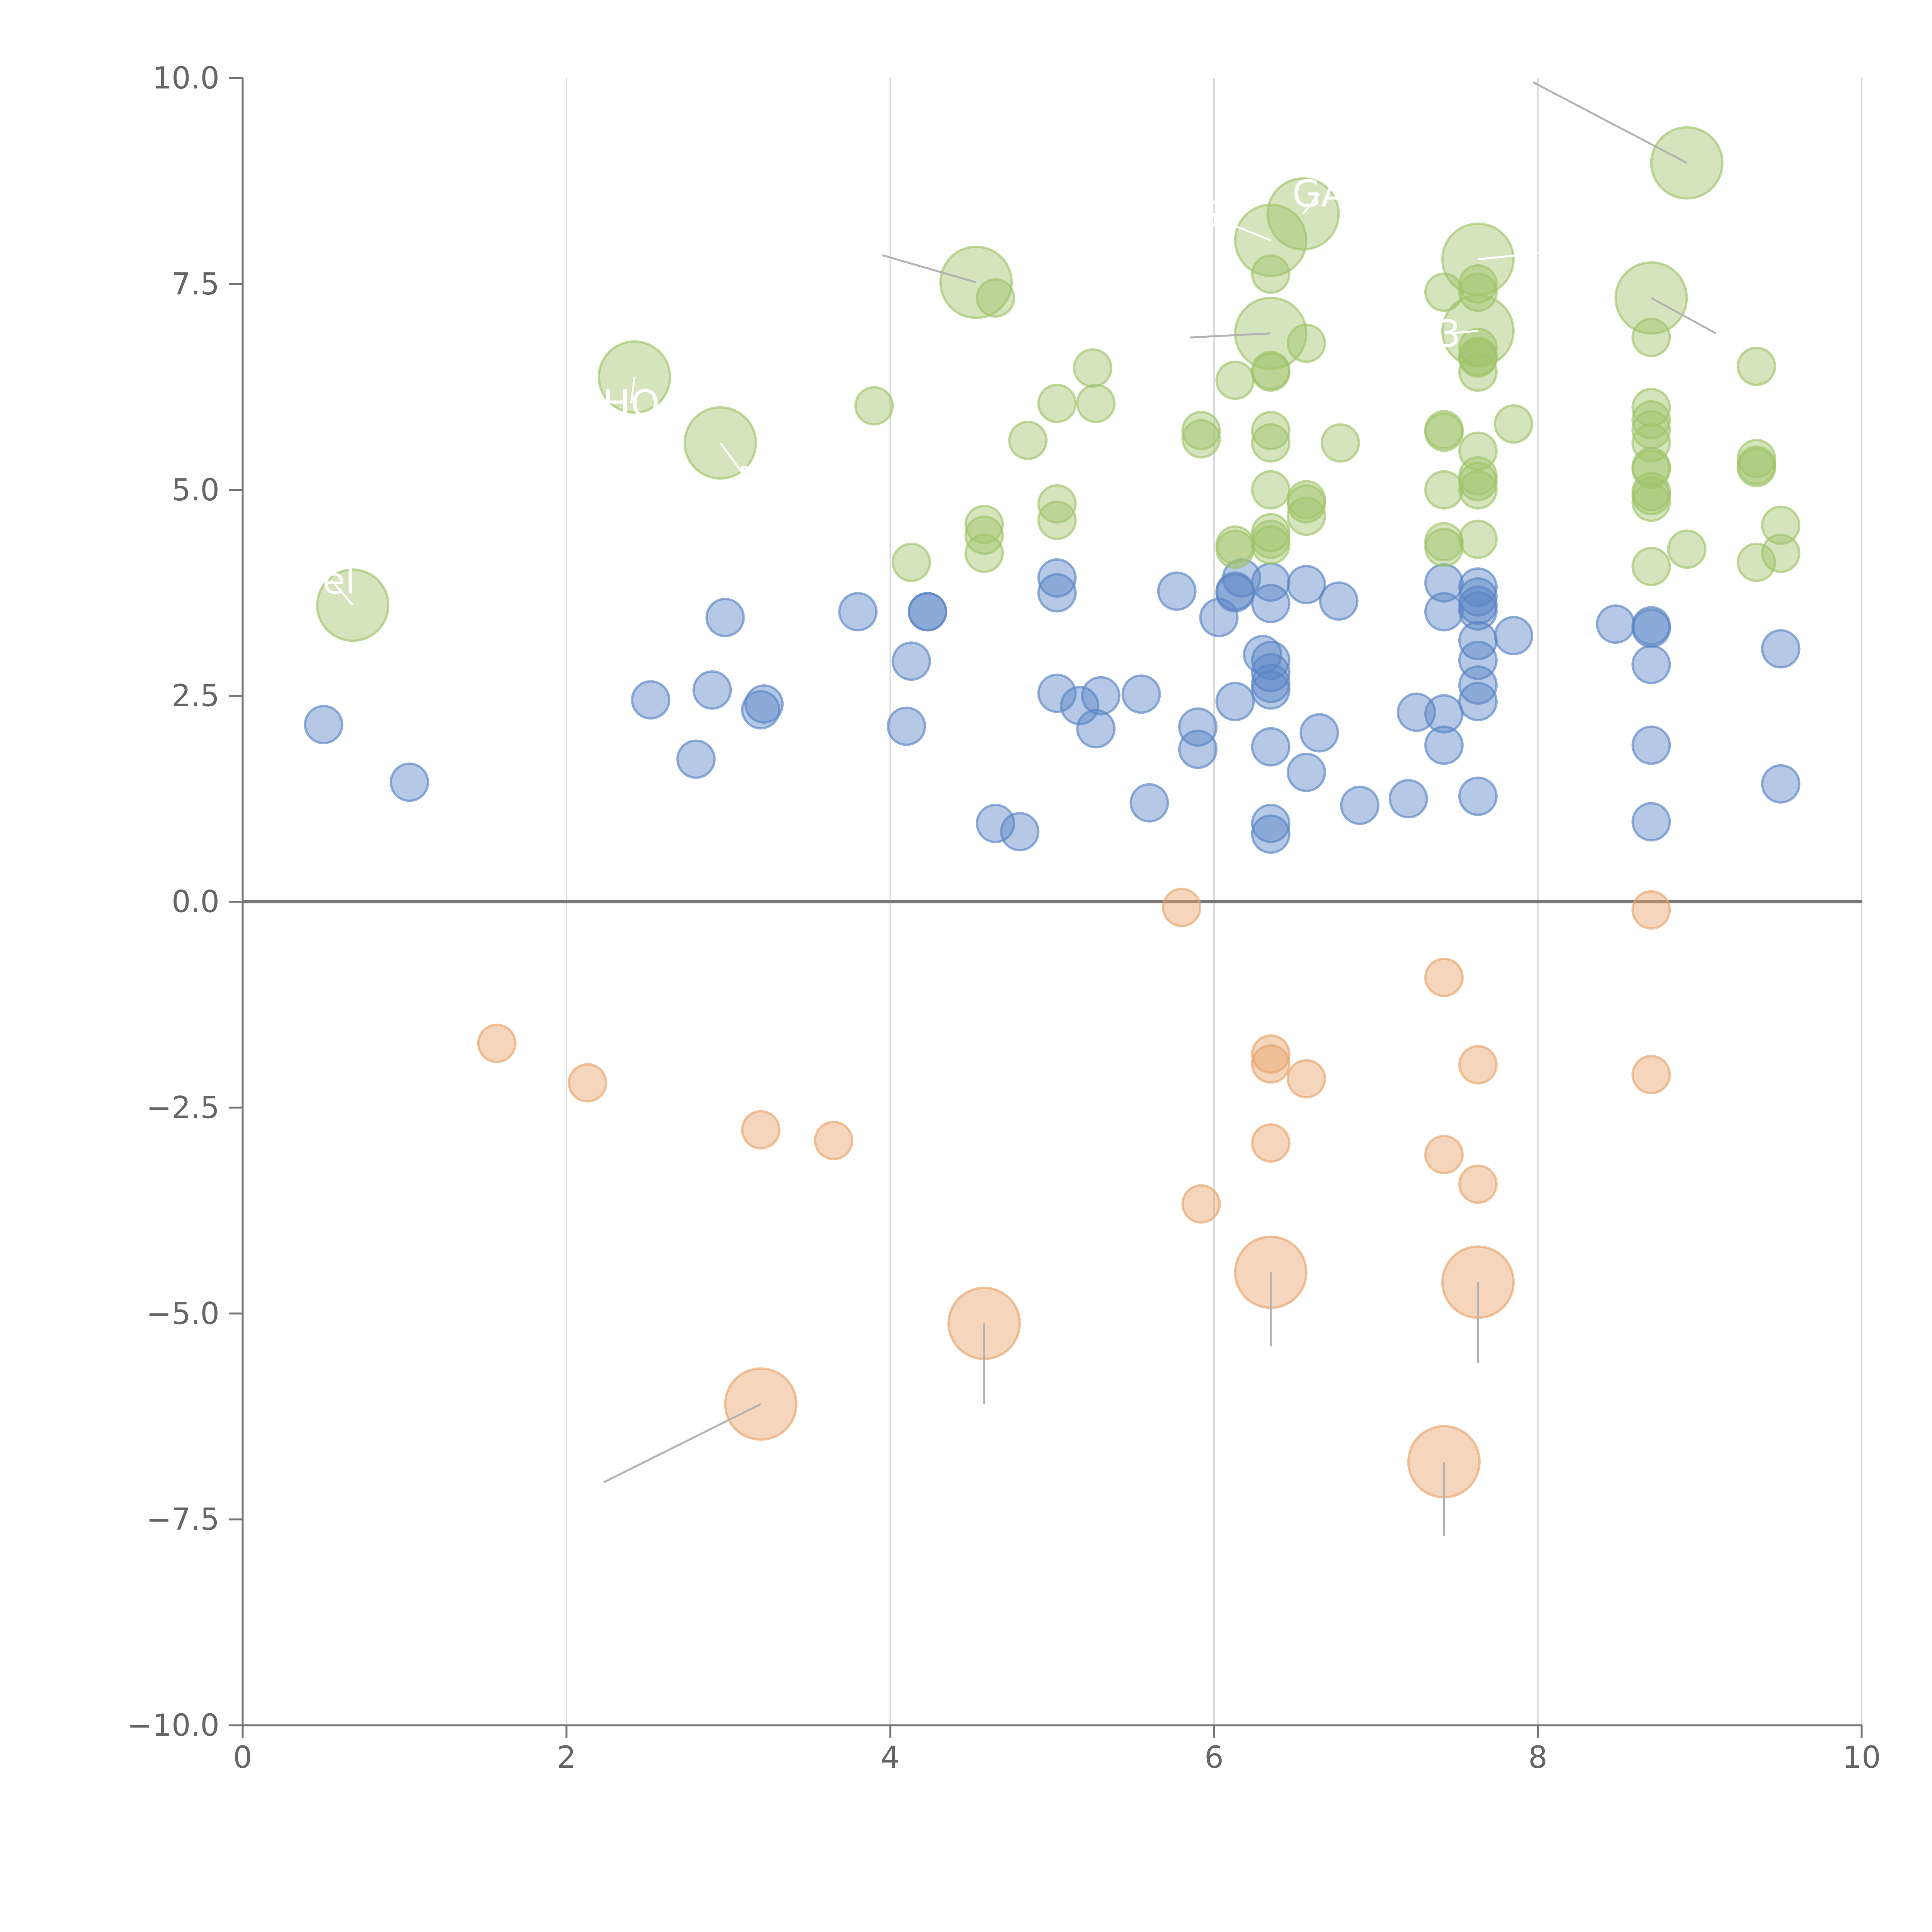 The image size is (1932, 1932). I want to click on annotation-label: F, so click(748, 481).